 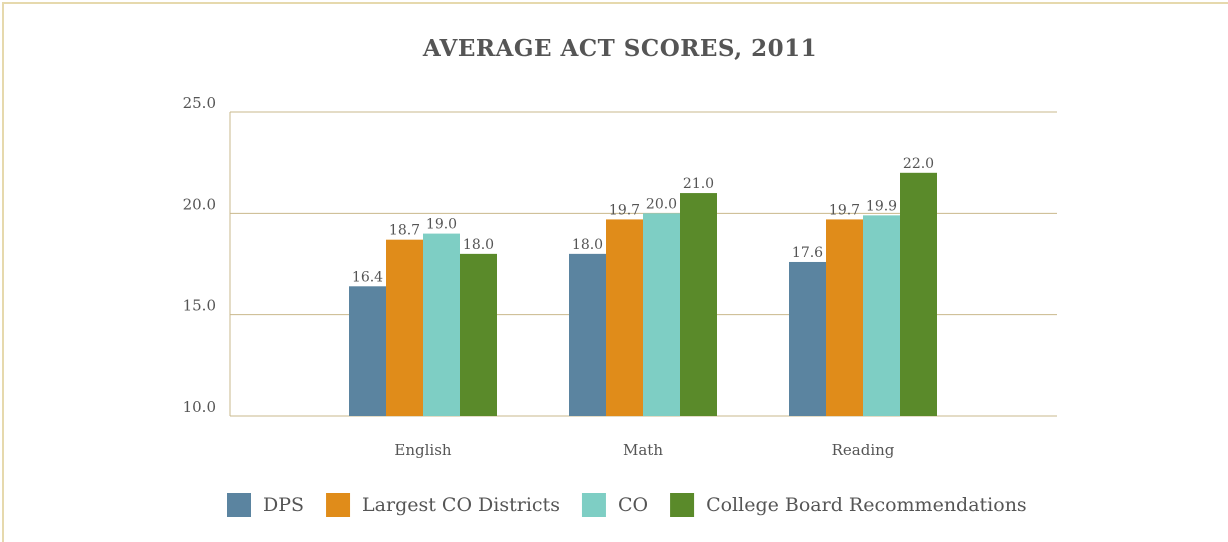 I want to click on value-label: 22.0, so click(x=918, y=164).